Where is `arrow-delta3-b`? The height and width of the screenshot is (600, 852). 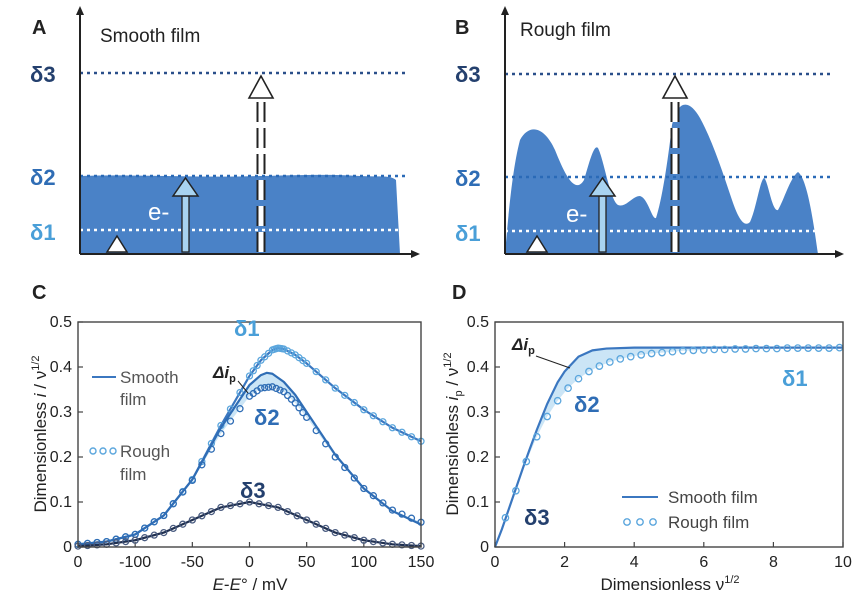 arrow-delta3-b is located at coordinates (675, 163).